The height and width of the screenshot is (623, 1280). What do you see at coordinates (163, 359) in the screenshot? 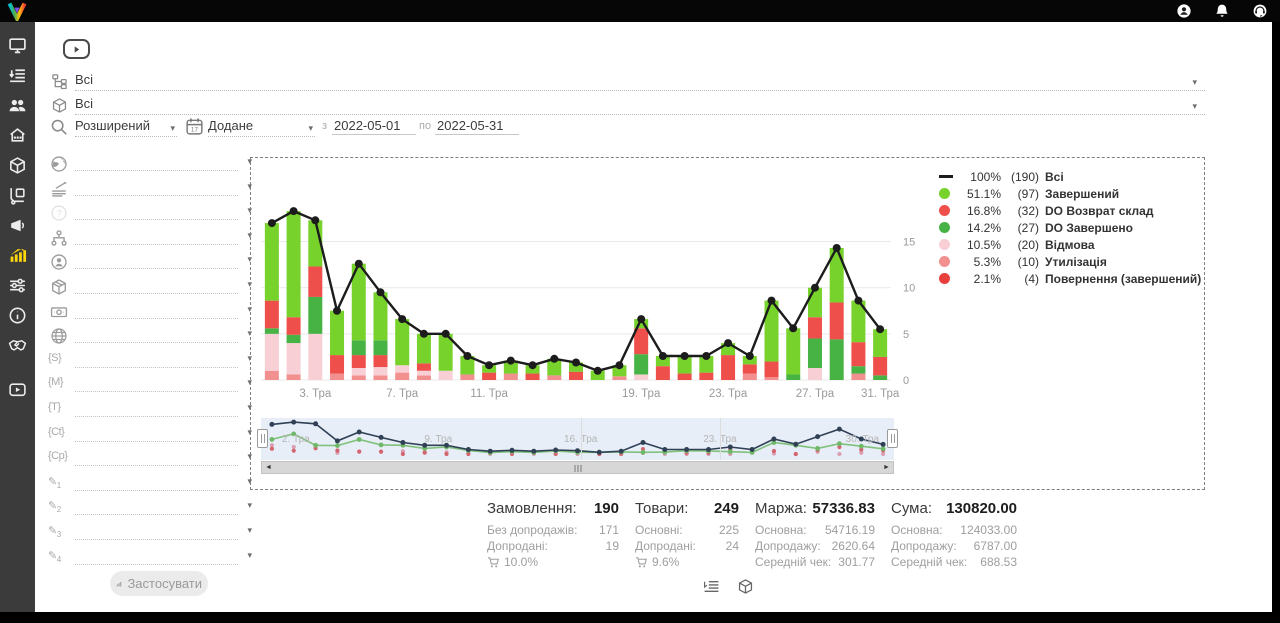
I see `filter-select-8: ▾` at bounding box center [163, 359].